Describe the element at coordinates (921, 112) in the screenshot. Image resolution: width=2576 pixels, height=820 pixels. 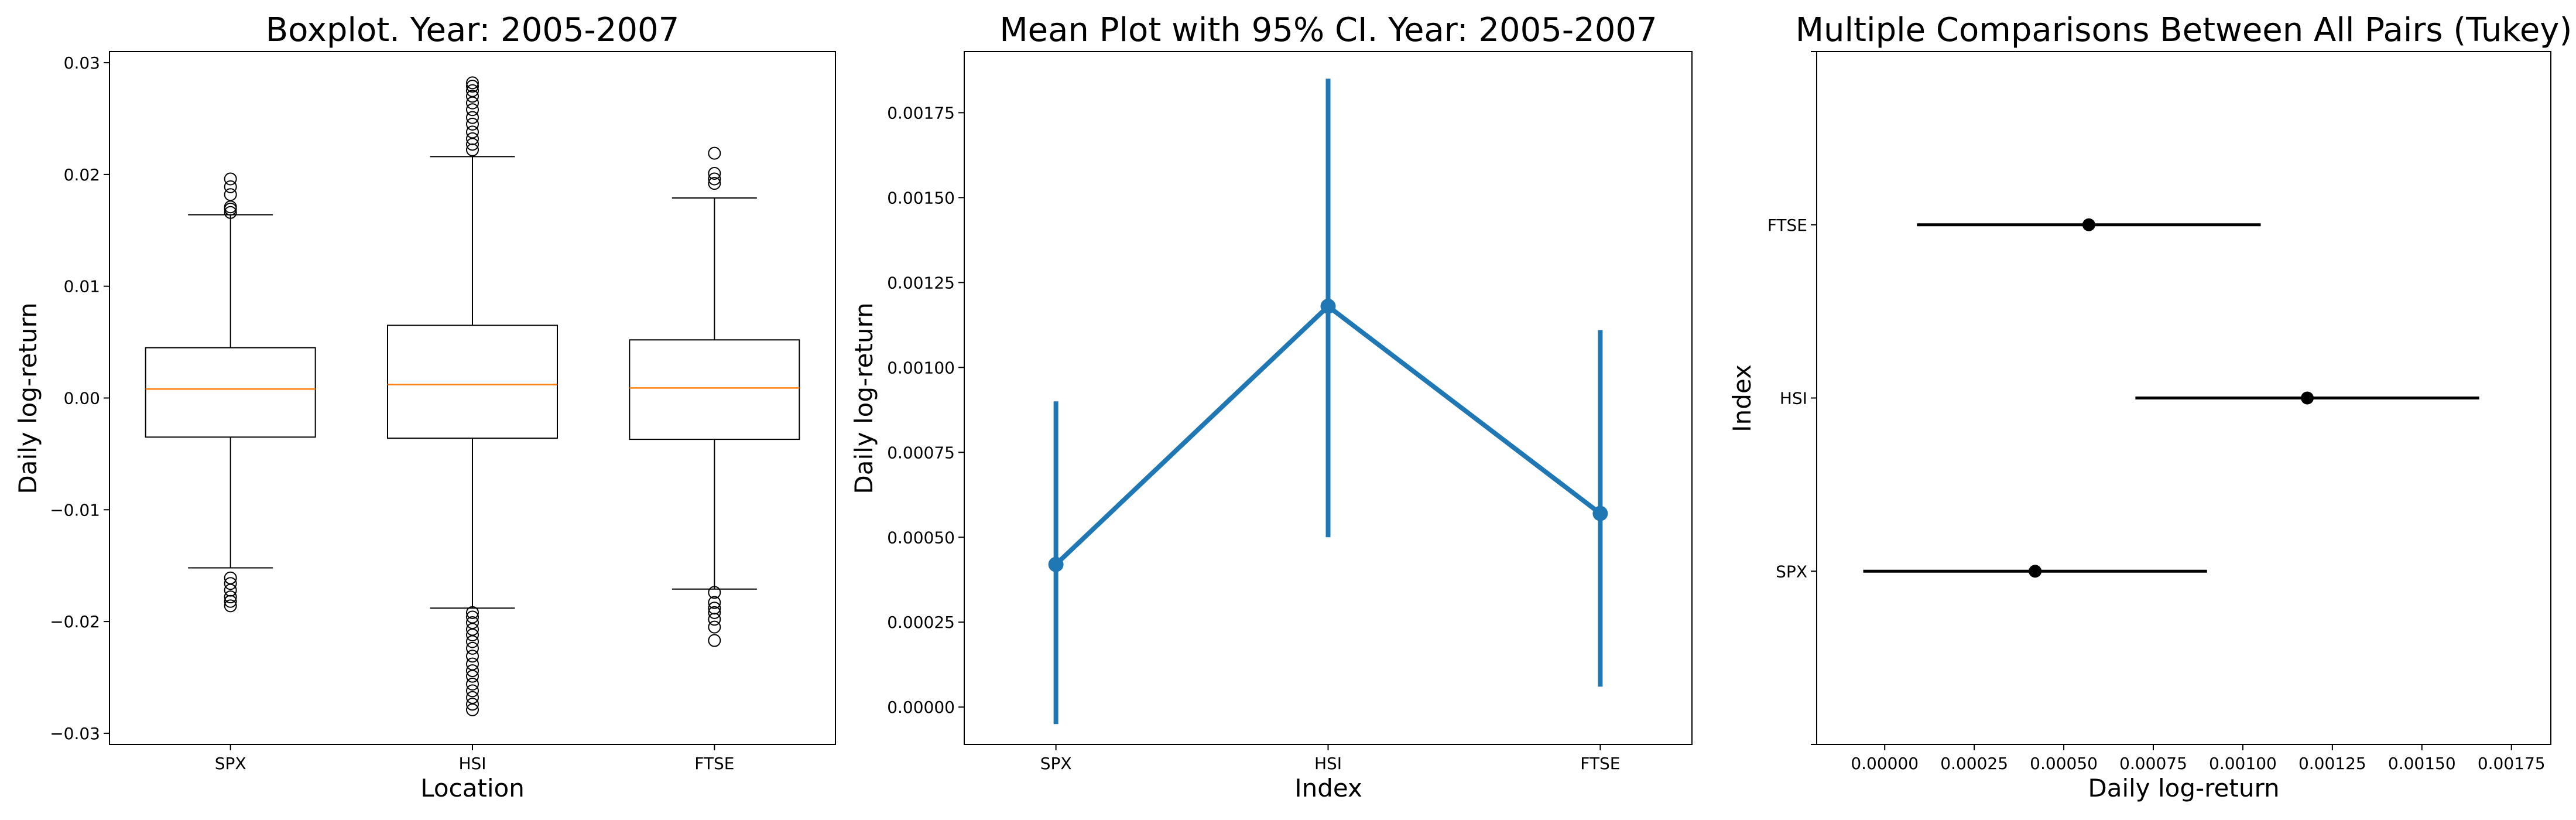
I see `y-tick-label: 0.00175` at that location.